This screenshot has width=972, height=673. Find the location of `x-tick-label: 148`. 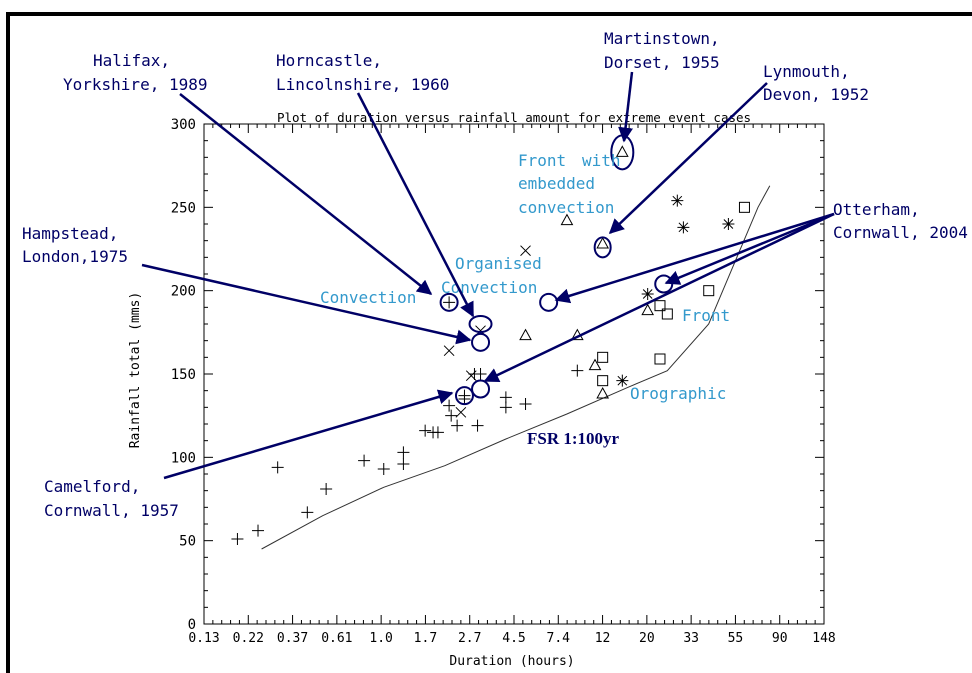

x-tick-label: 148 is located at coordinates (823, 638).